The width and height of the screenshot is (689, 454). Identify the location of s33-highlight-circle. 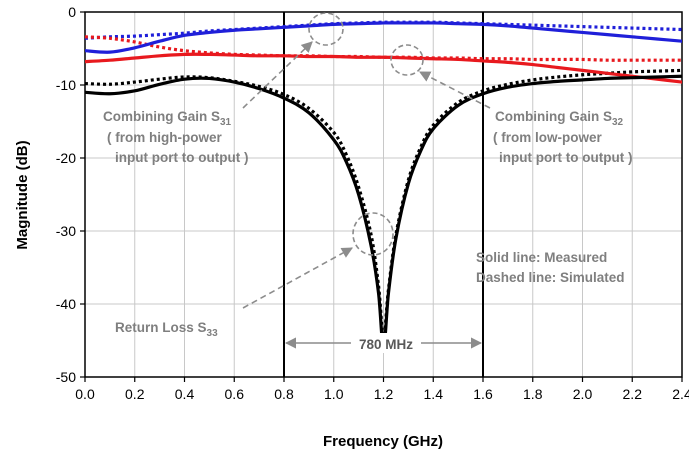
(373, 234).